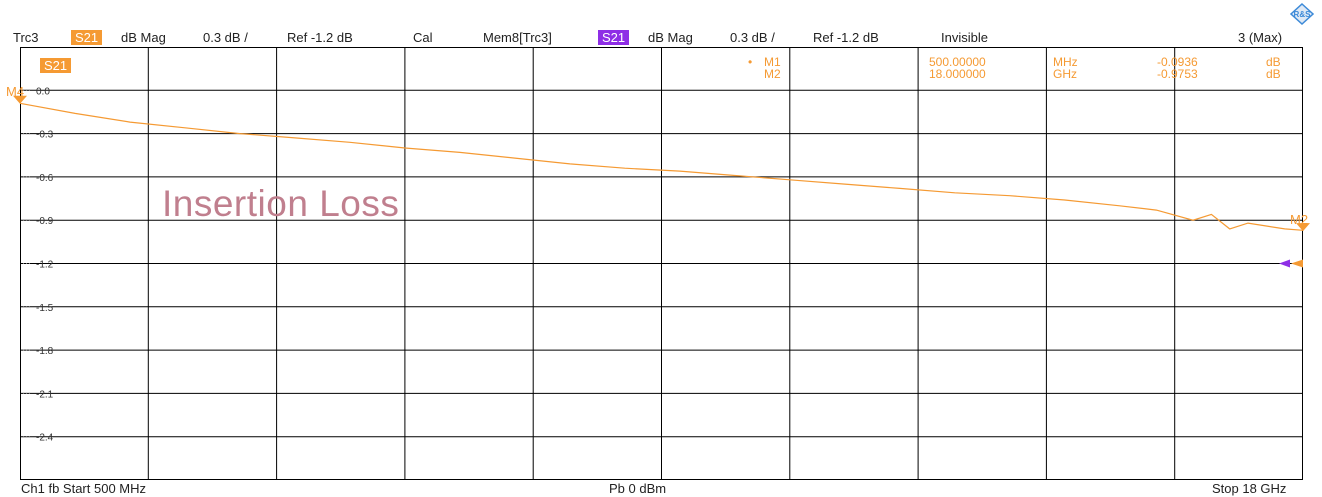 This screenshot has height=497, width=1322. What do you see at coordinates (1299, 219) in the screenshot?
I see `marker-m2-flag-label: M2` at bounding box center [1299, 219].